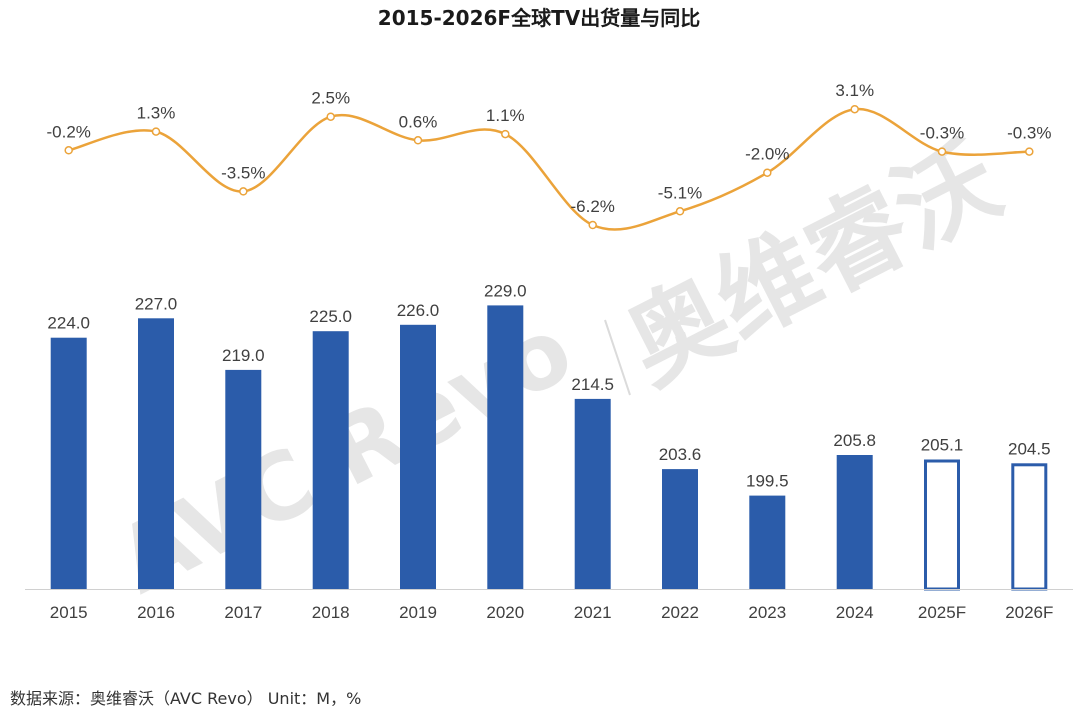 The image size is (1078, 716). I want to click on yoy-point-2020, so click(505, 134).